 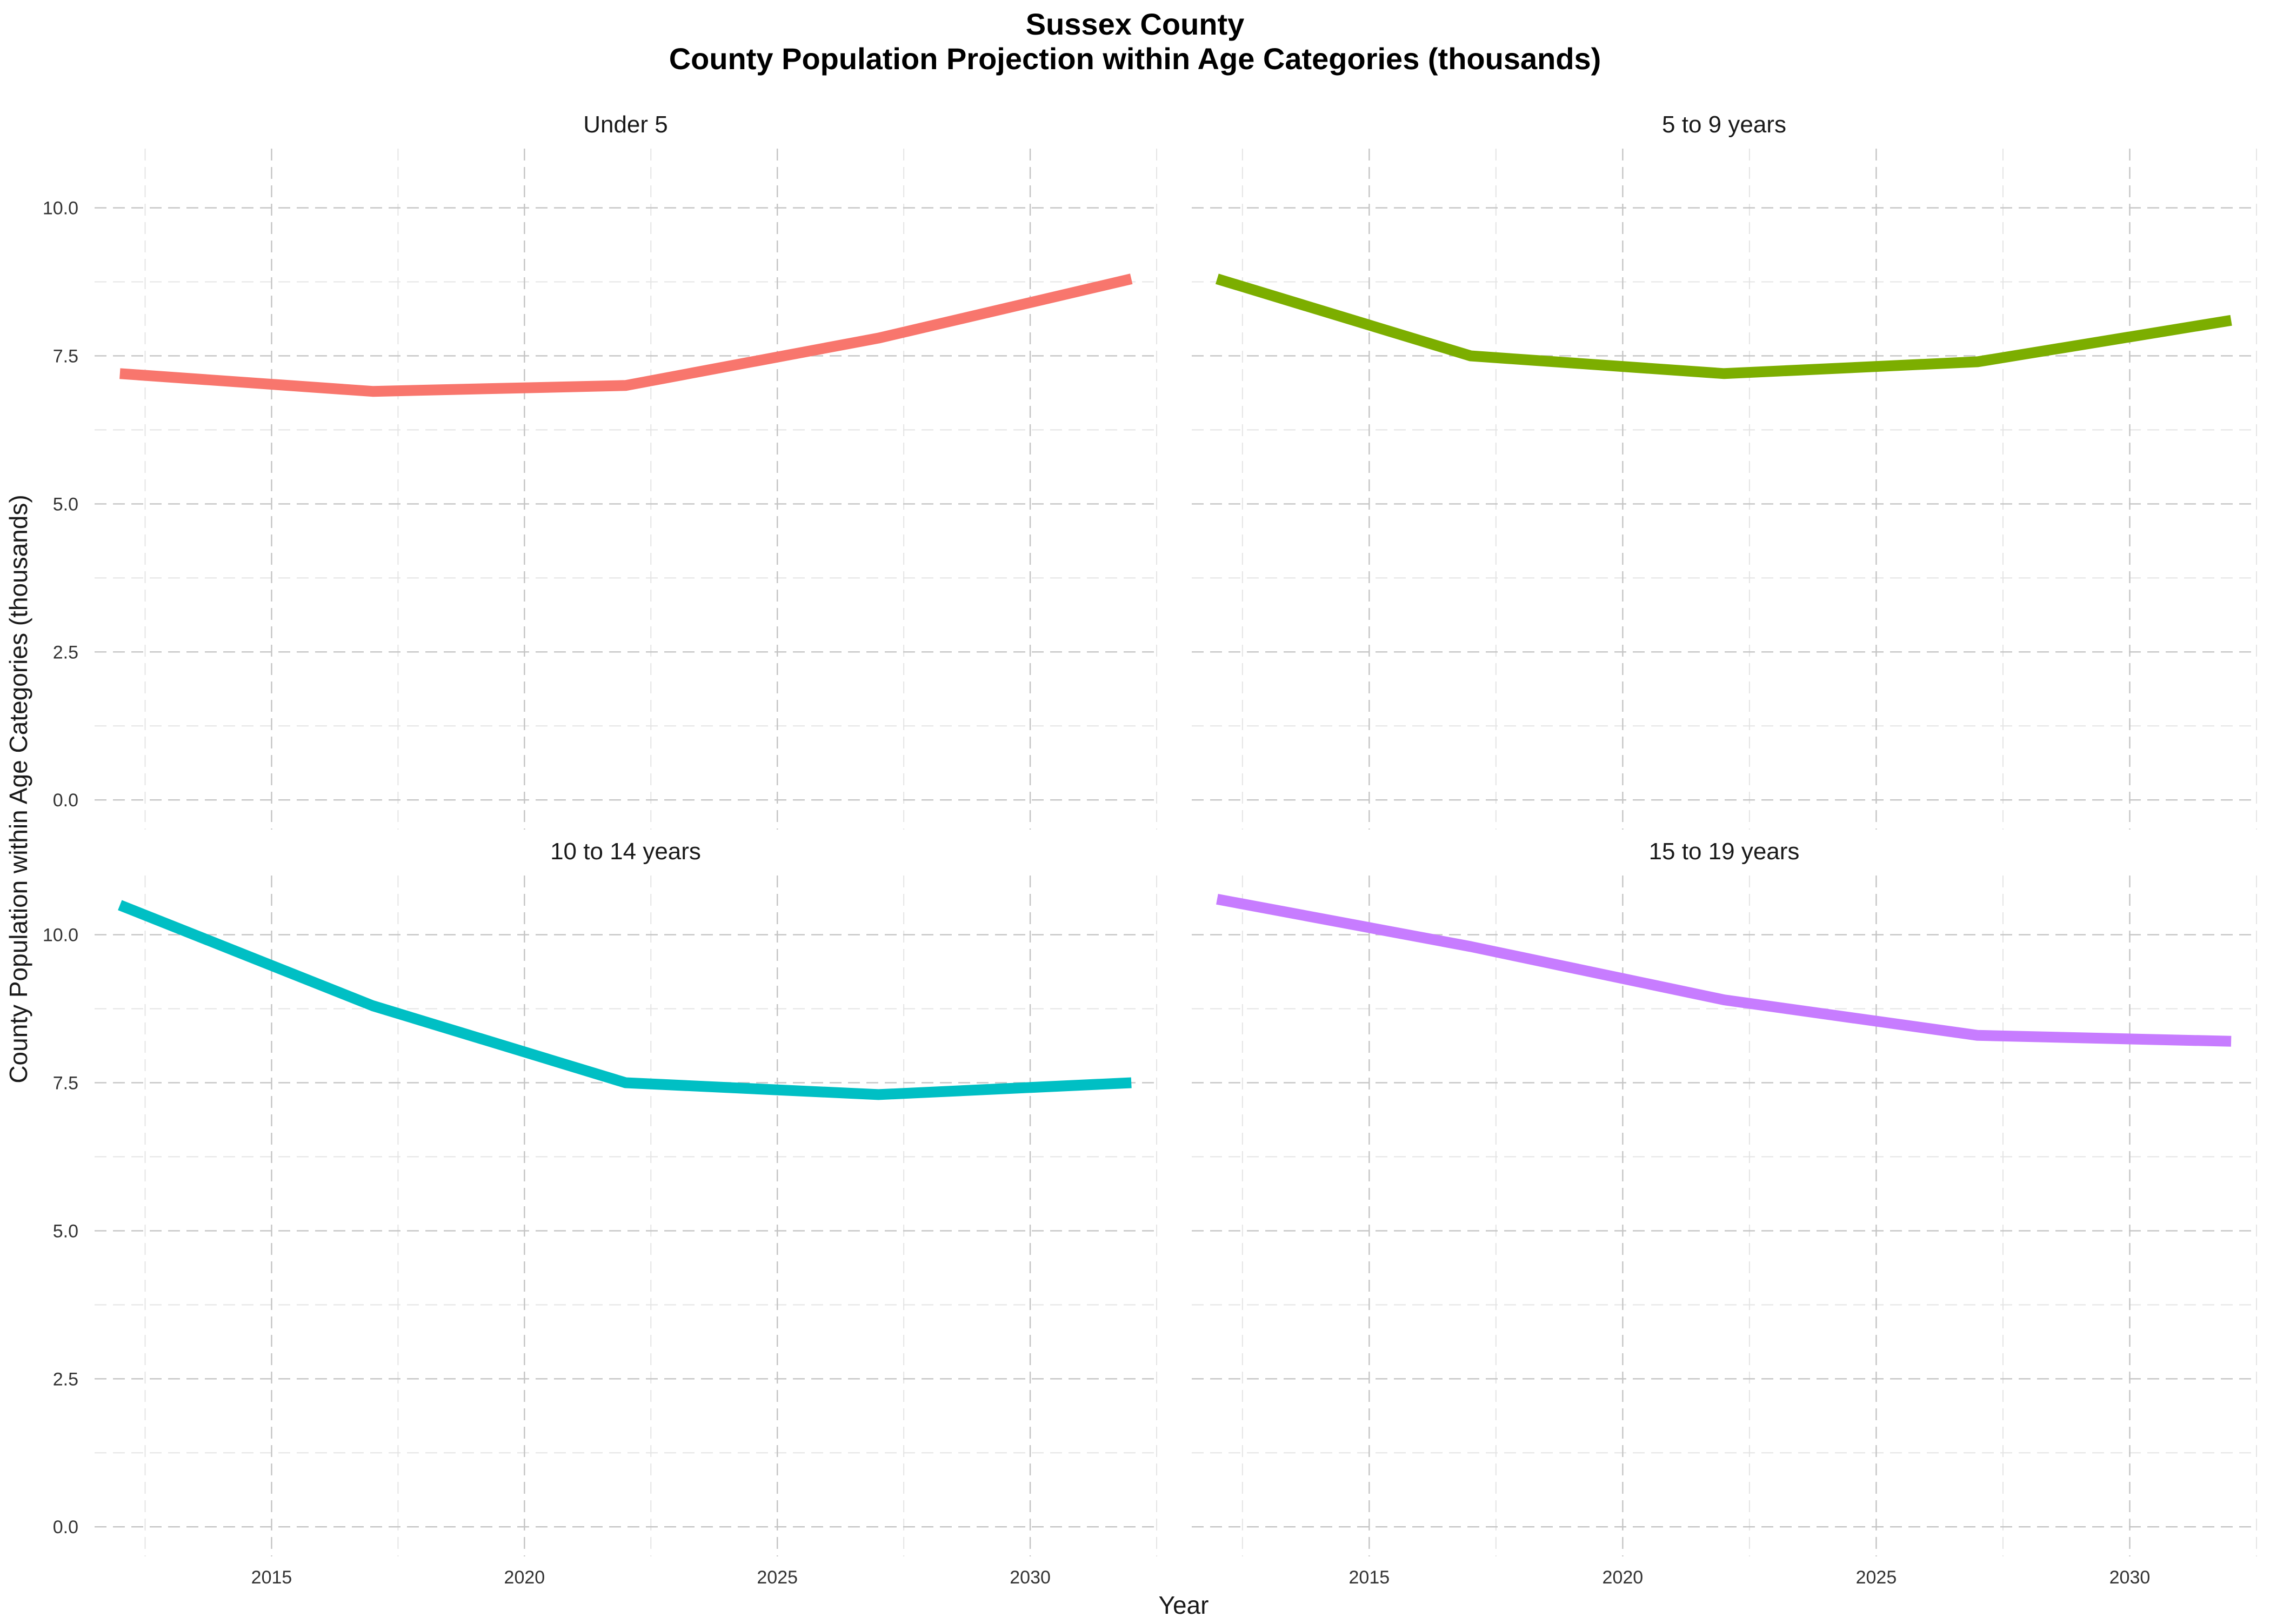 I want to click on facet-title: 5 to 9 years, so click(x=1724, y=124).